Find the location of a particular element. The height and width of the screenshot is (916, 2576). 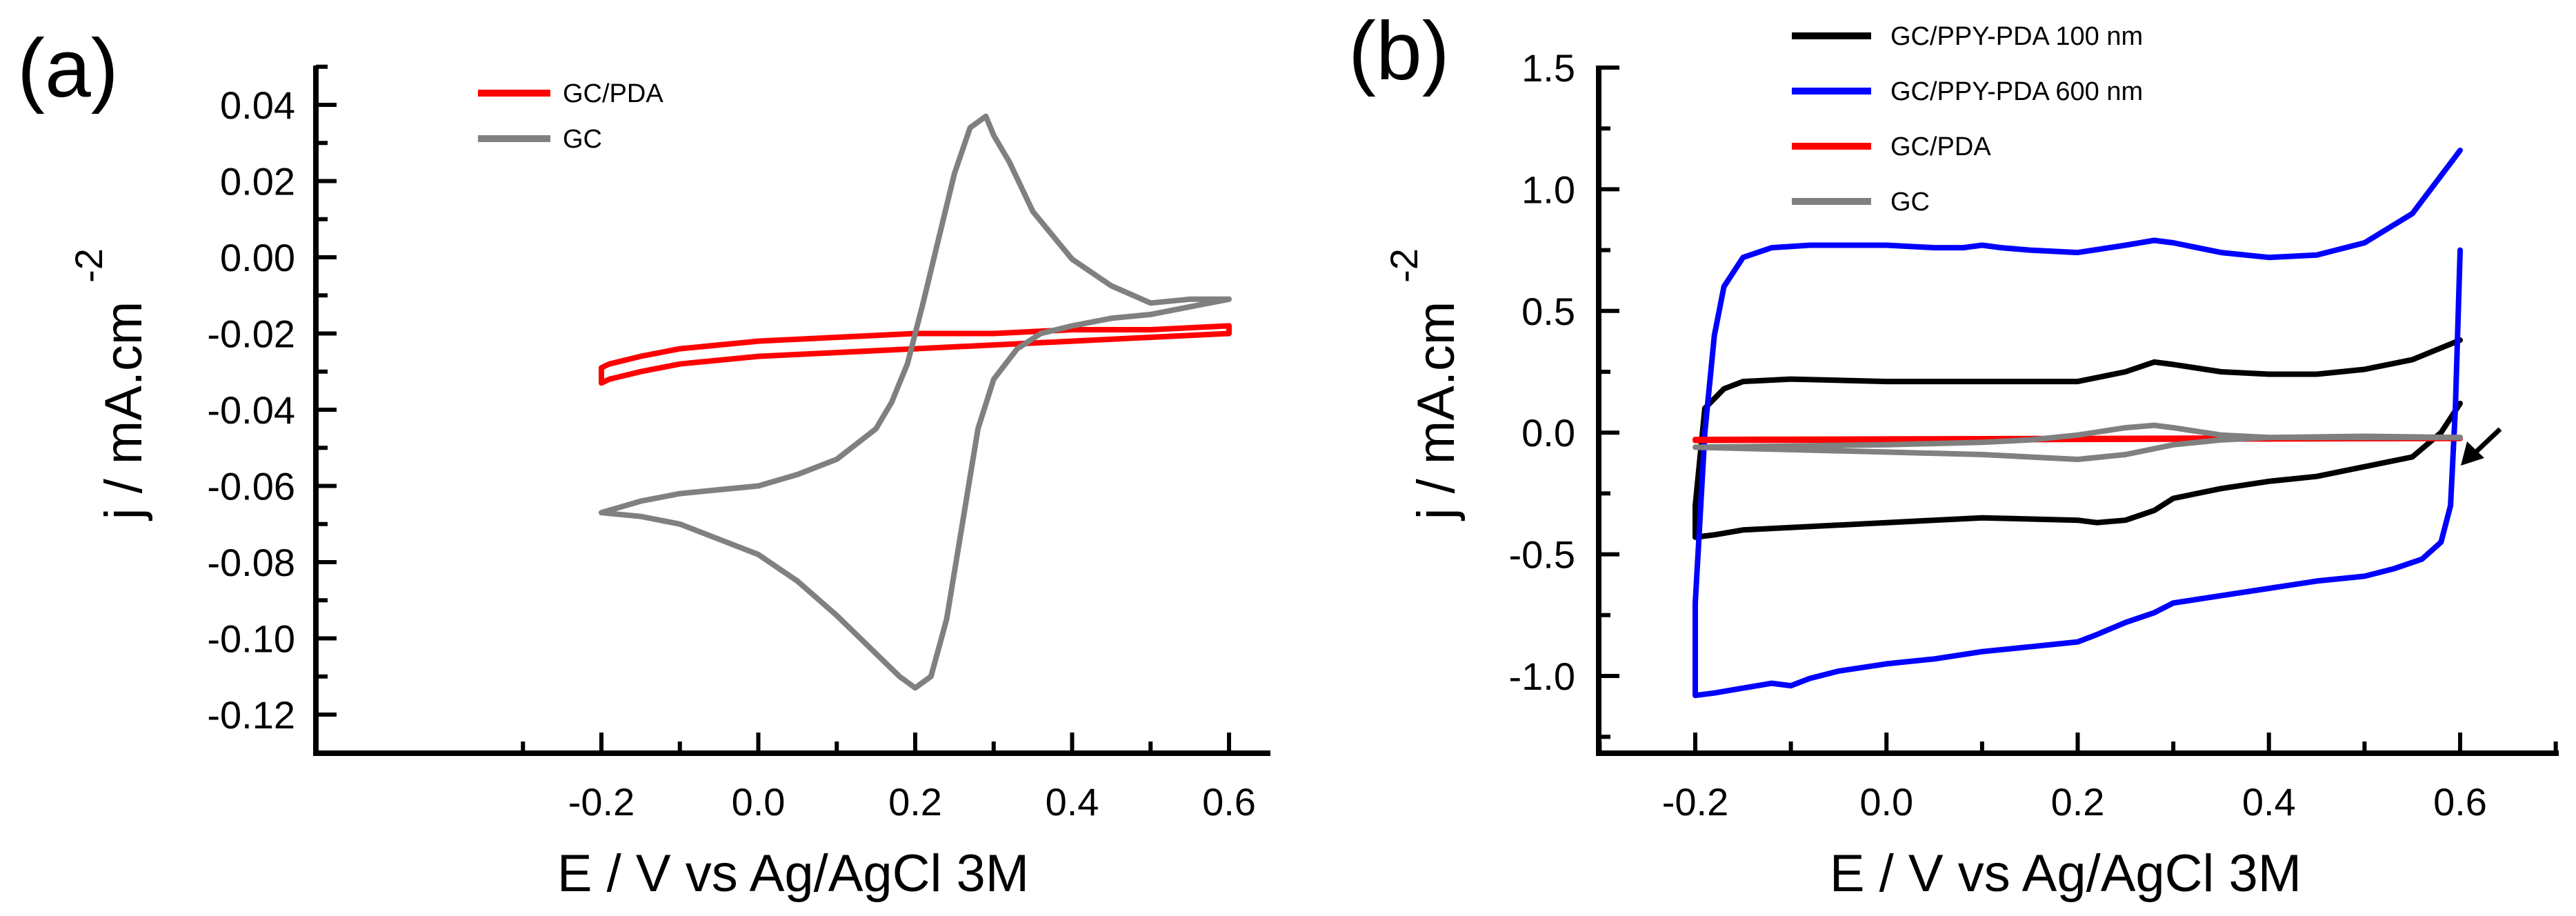

panel-b-x-ticks: -0.2 0.0 0.2 0.4 0.6 is located at coordinates (2077, 779).